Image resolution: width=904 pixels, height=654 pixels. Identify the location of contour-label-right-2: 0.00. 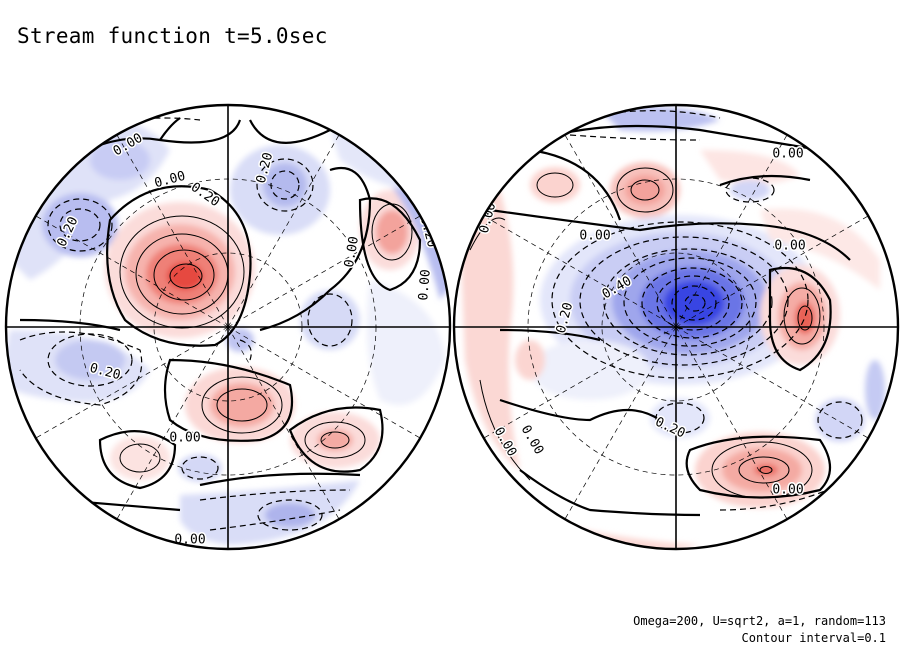
(594, 236).